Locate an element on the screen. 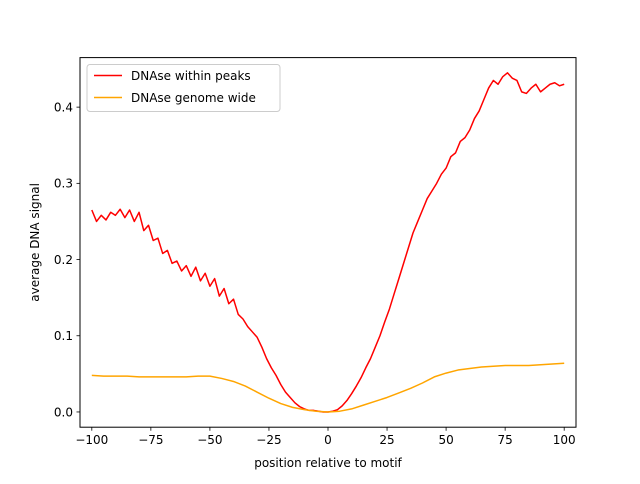 The width and height of the screenshot is (640, 484). x-tick-label: −75 is located at coordinates (150, 440).